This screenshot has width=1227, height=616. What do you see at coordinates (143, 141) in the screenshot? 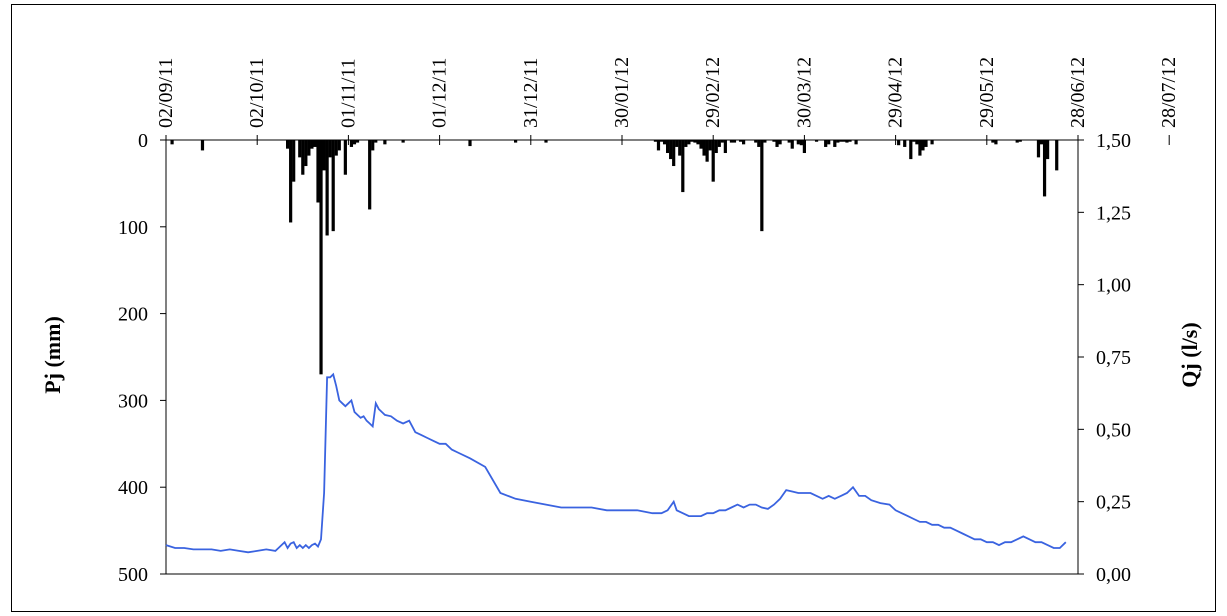
I see `y-left-tick-label: 0` at bounding box center [143, 141].